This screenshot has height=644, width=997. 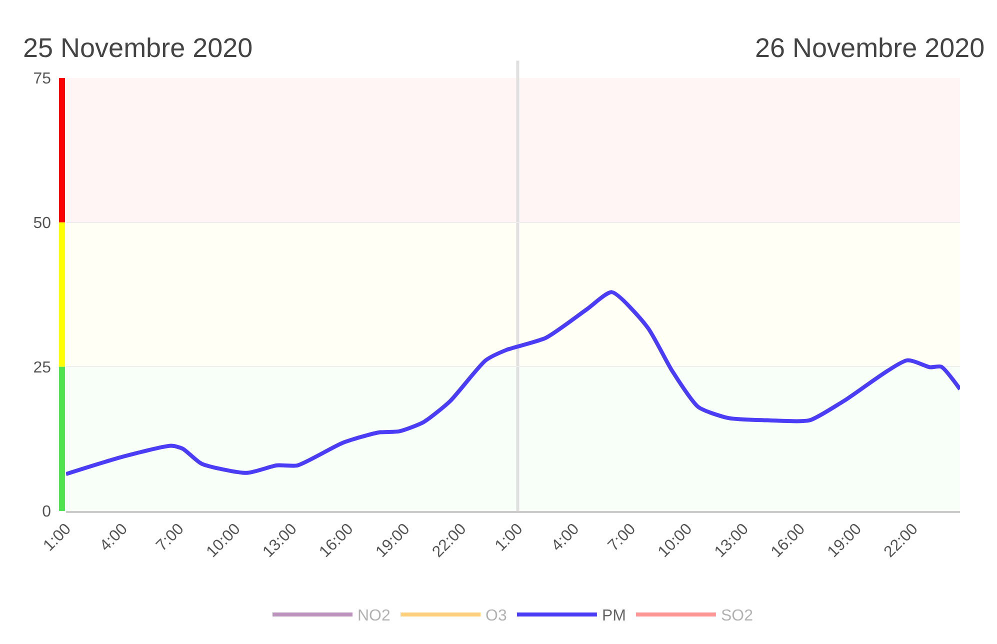 I want to click on legend-label: PM, so click(x=614, y=616).